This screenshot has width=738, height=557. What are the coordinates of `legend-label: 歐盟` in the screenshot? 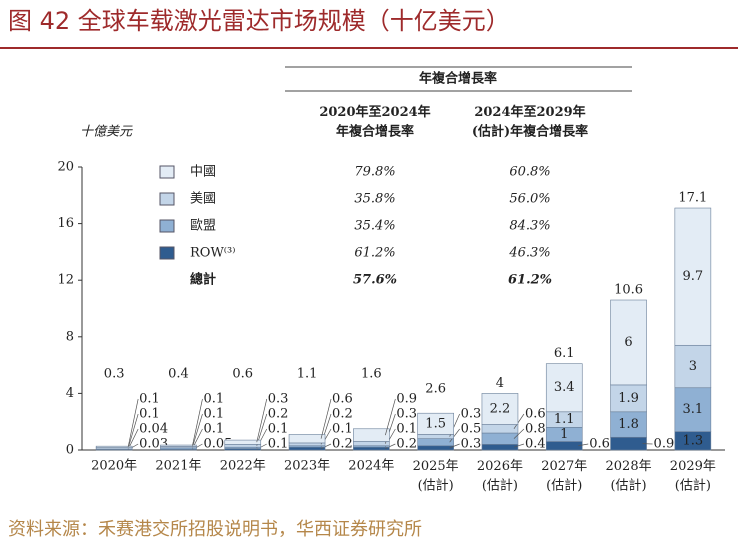 It's located at (203, 226).